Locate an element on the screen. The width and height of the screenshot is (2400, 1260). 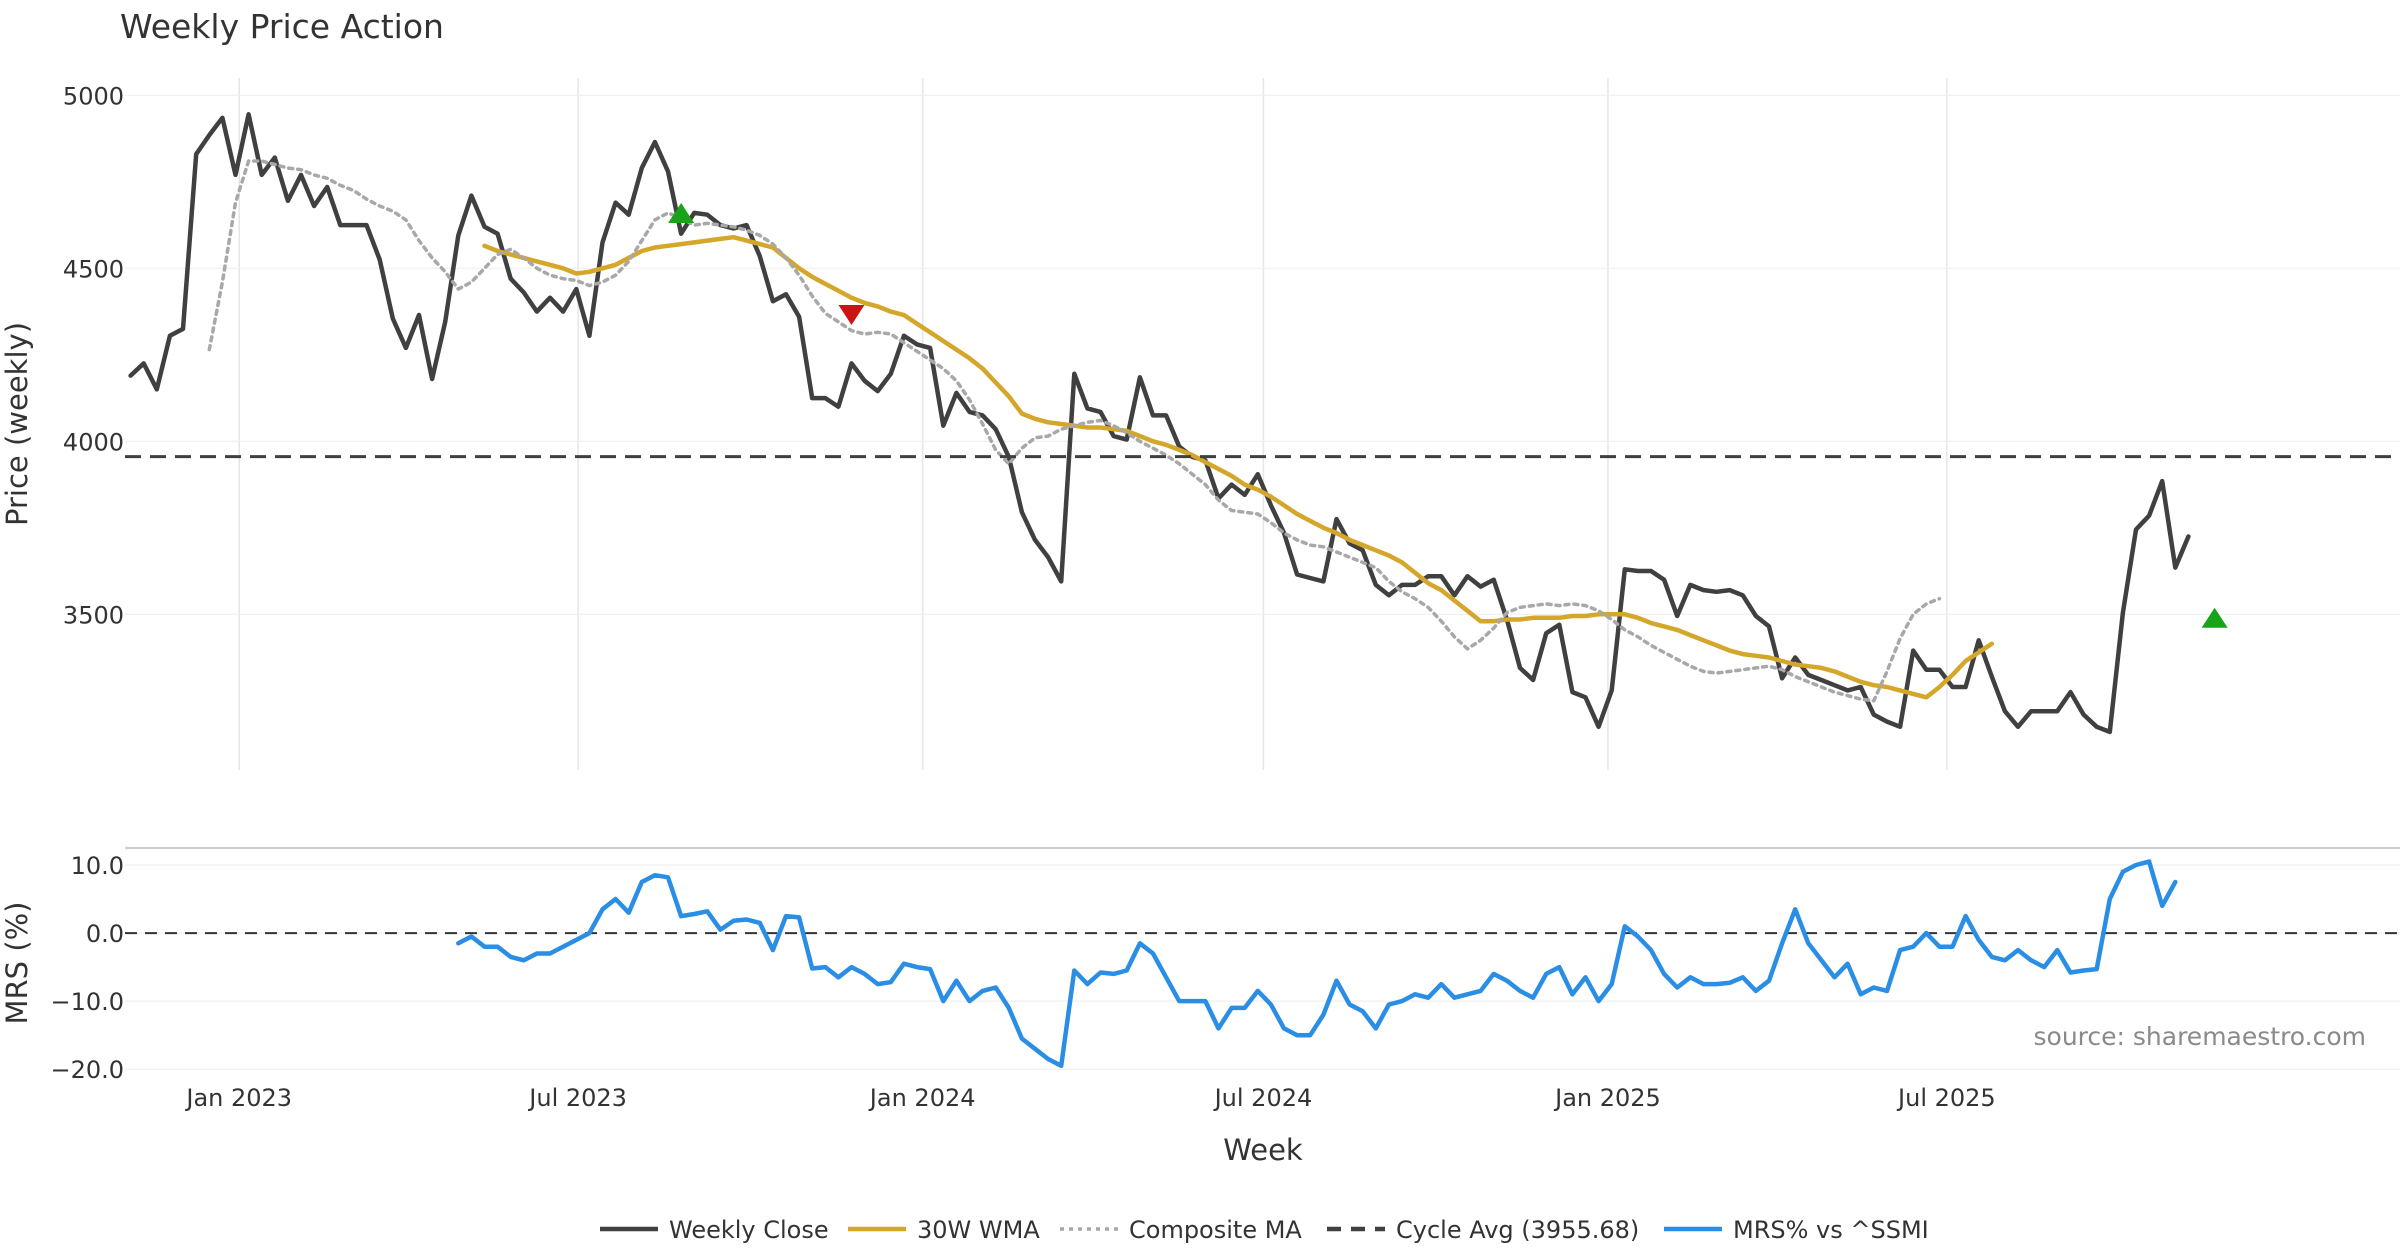
price-y-tick-label: 3500 is located at coordinates (93, 615).